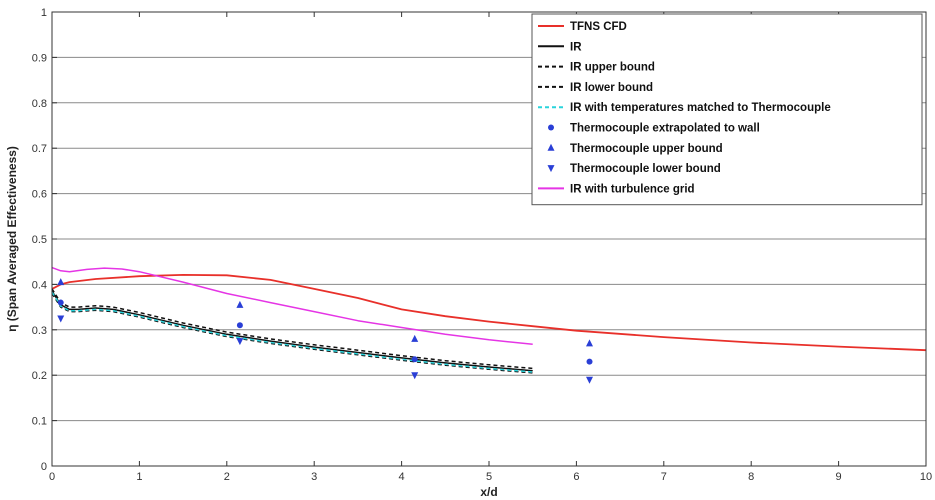 The image size is (935, 500). Describe the element at coordinates (314, 477) in the screenshot. I see `x-tick-label: 3` at that location.